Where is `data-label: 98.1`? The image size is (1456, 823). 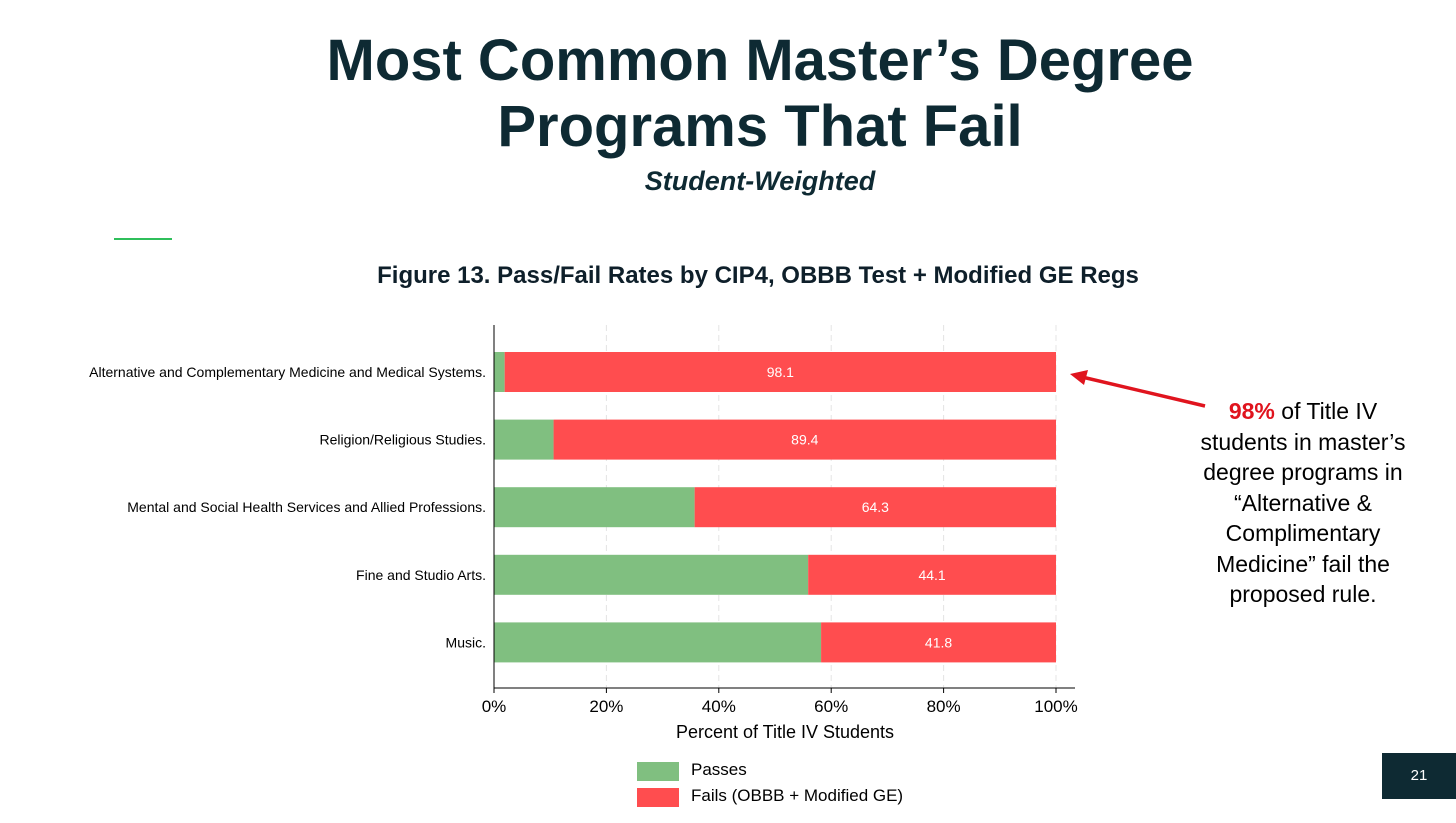 data-label: 98.1 is located at coordinates (780, 372).